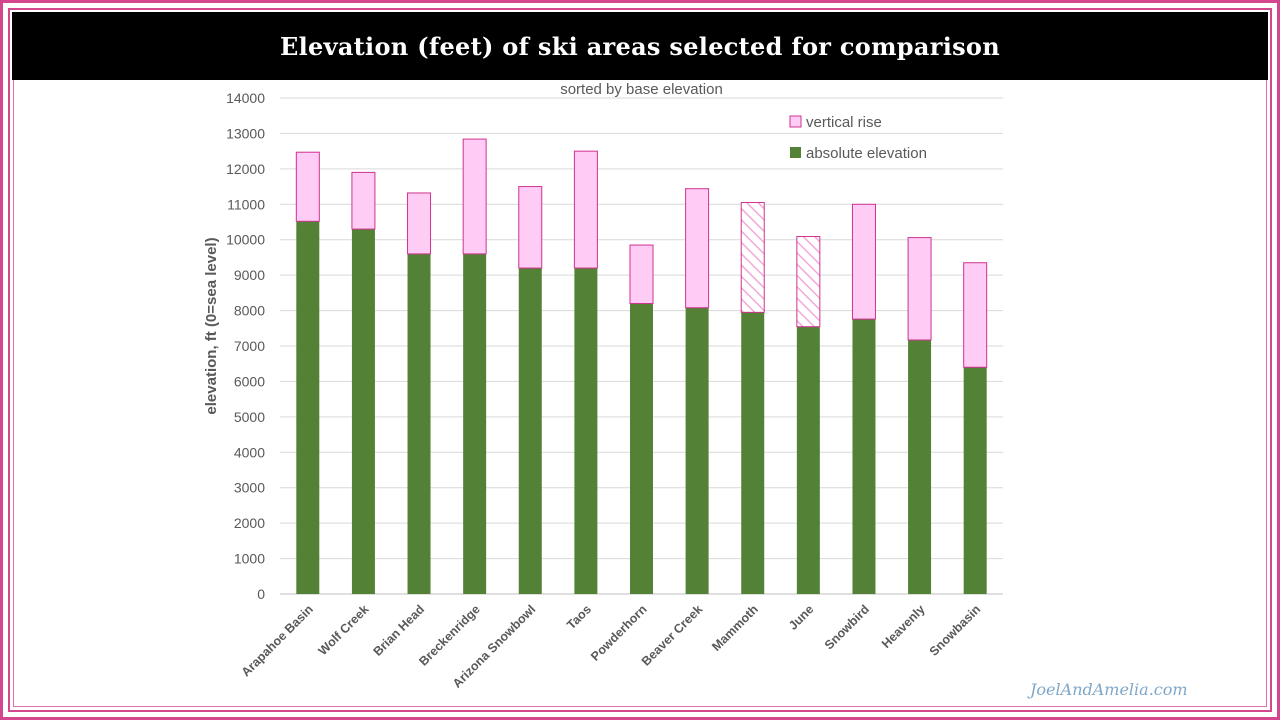  I want to click on x-tick-label: Powderhorn, so click(618, 632).